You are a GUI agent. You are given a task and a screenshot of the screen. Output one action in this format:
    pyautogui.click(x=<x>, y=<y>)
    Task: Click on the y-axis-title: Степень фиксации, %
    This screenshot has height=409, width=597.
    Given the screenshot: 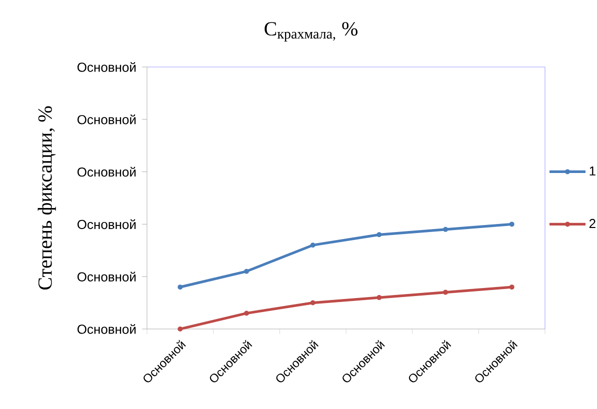 What is the action you would take?
    pyautogui.click(x=47, y=198)
    